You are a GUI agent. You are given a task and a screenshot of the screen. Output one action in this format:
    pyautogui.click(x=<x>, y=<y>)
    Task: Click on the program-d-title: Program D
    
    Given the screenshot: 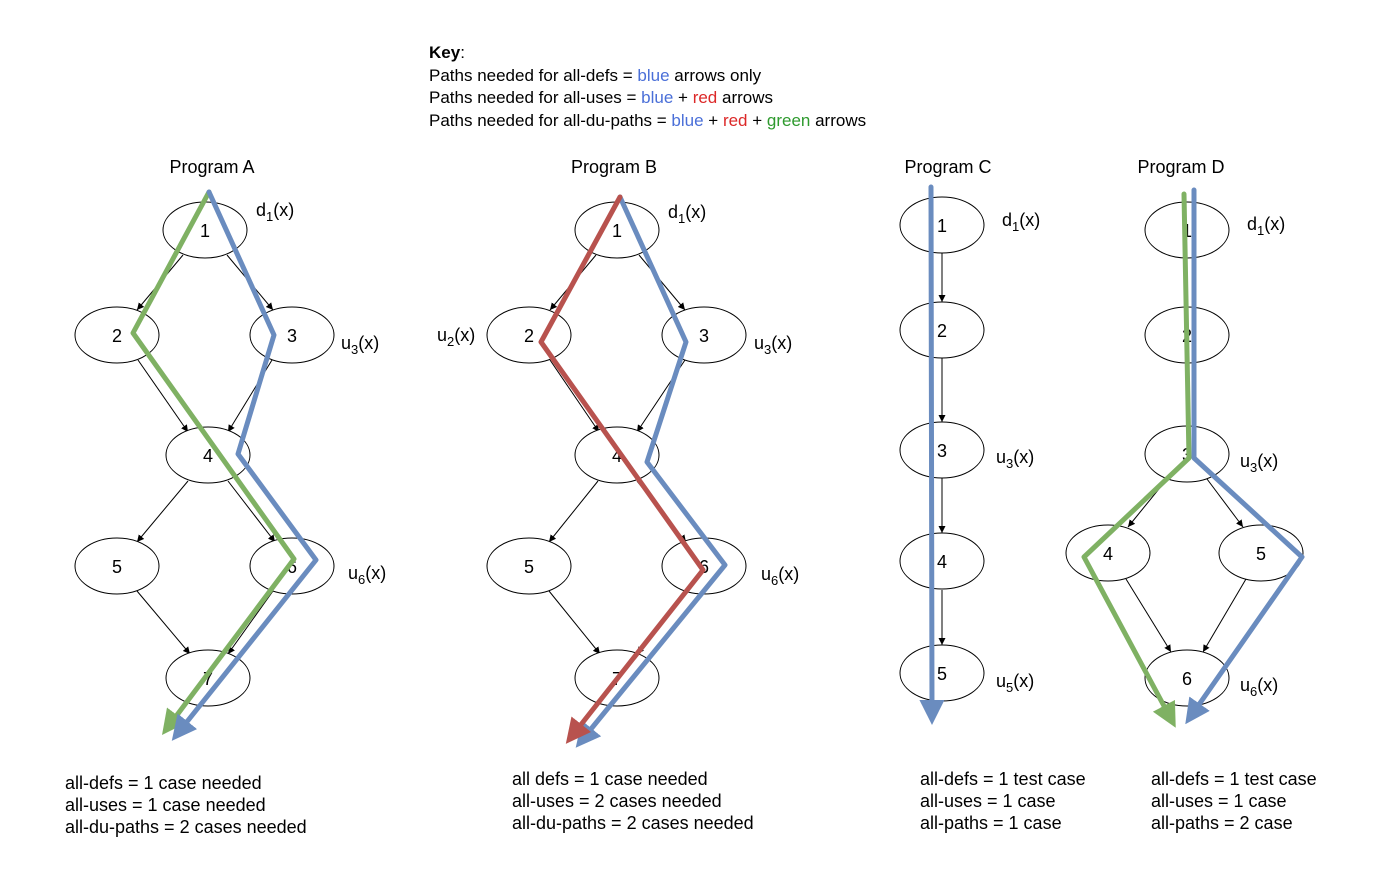 What is the action you would take?
    pyautogui.click(x=1180, y=167)
    